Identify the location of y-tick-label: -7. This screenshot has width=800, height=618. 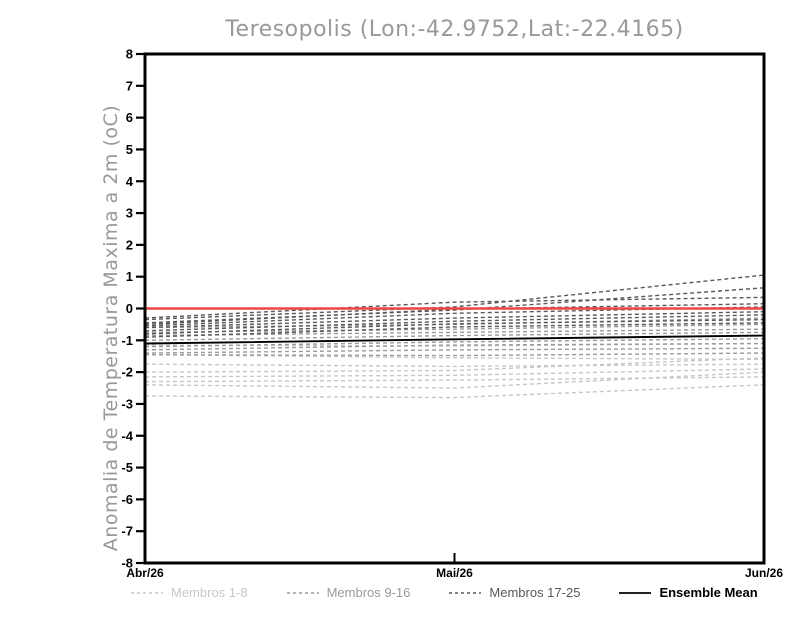
(127, 531).